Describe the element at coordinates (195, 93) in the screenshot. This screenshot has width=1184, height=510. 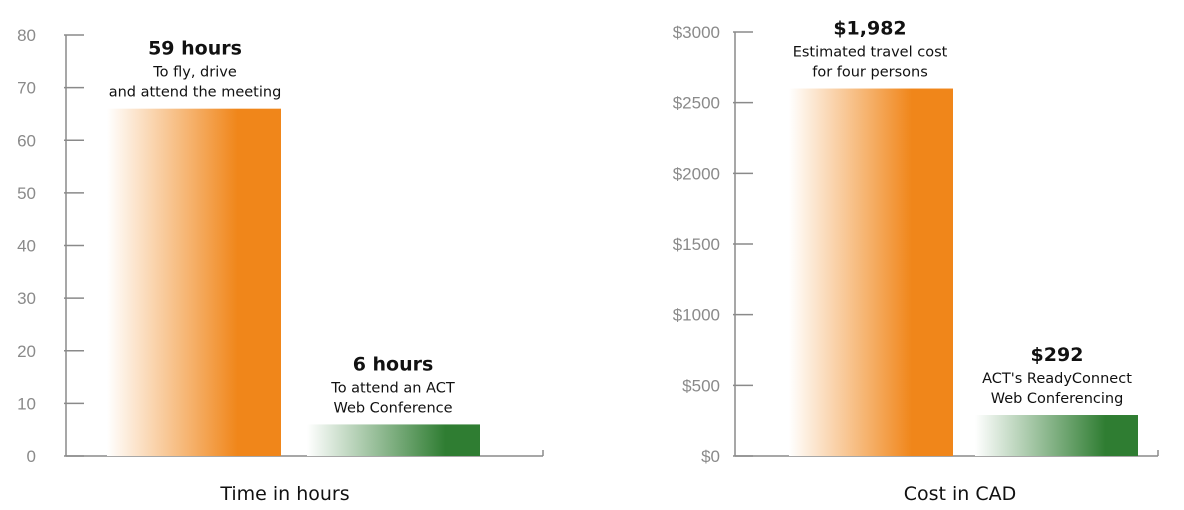
I see `bar-description-line: and attend the meeting` at that location.